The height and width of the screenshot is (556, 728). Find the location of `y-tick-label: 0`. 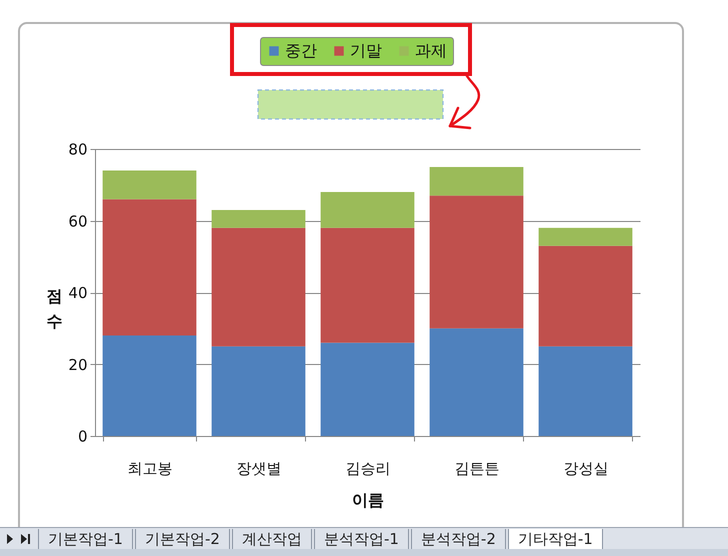

y-tick-label: 0 is located at coordinates (83, 437).